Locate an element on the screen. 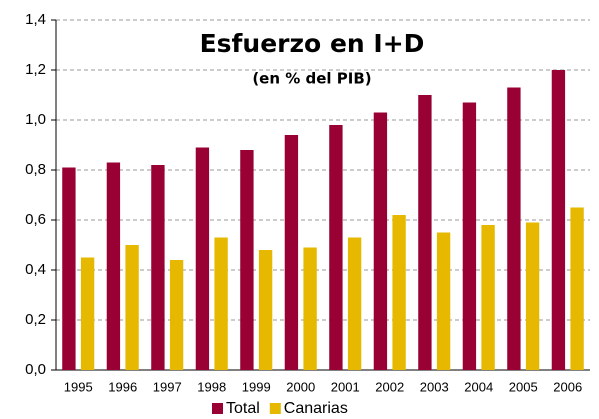 The image size is (599, 419). y-tick-label: 1,2 is located at coordinates (35, 69).